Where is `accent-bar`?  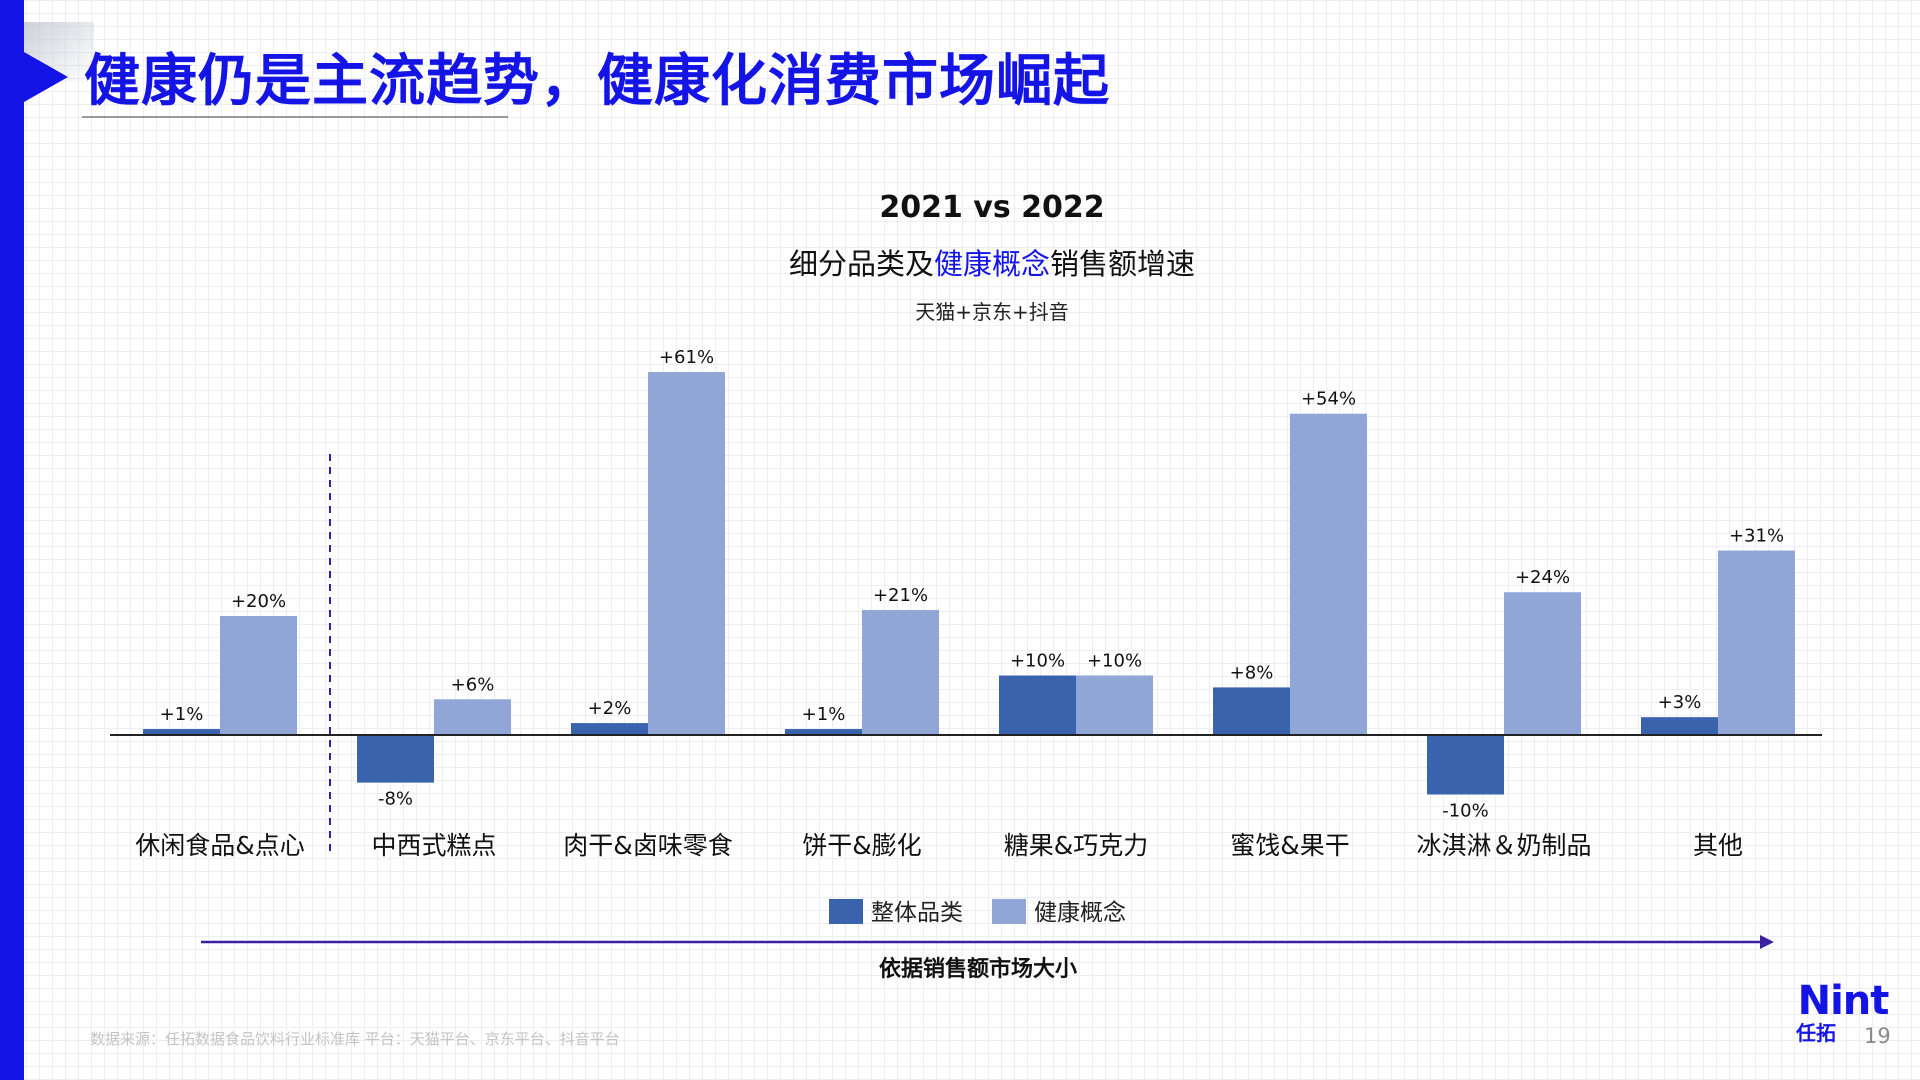 accent-bar is located at coordinates (12, 540).